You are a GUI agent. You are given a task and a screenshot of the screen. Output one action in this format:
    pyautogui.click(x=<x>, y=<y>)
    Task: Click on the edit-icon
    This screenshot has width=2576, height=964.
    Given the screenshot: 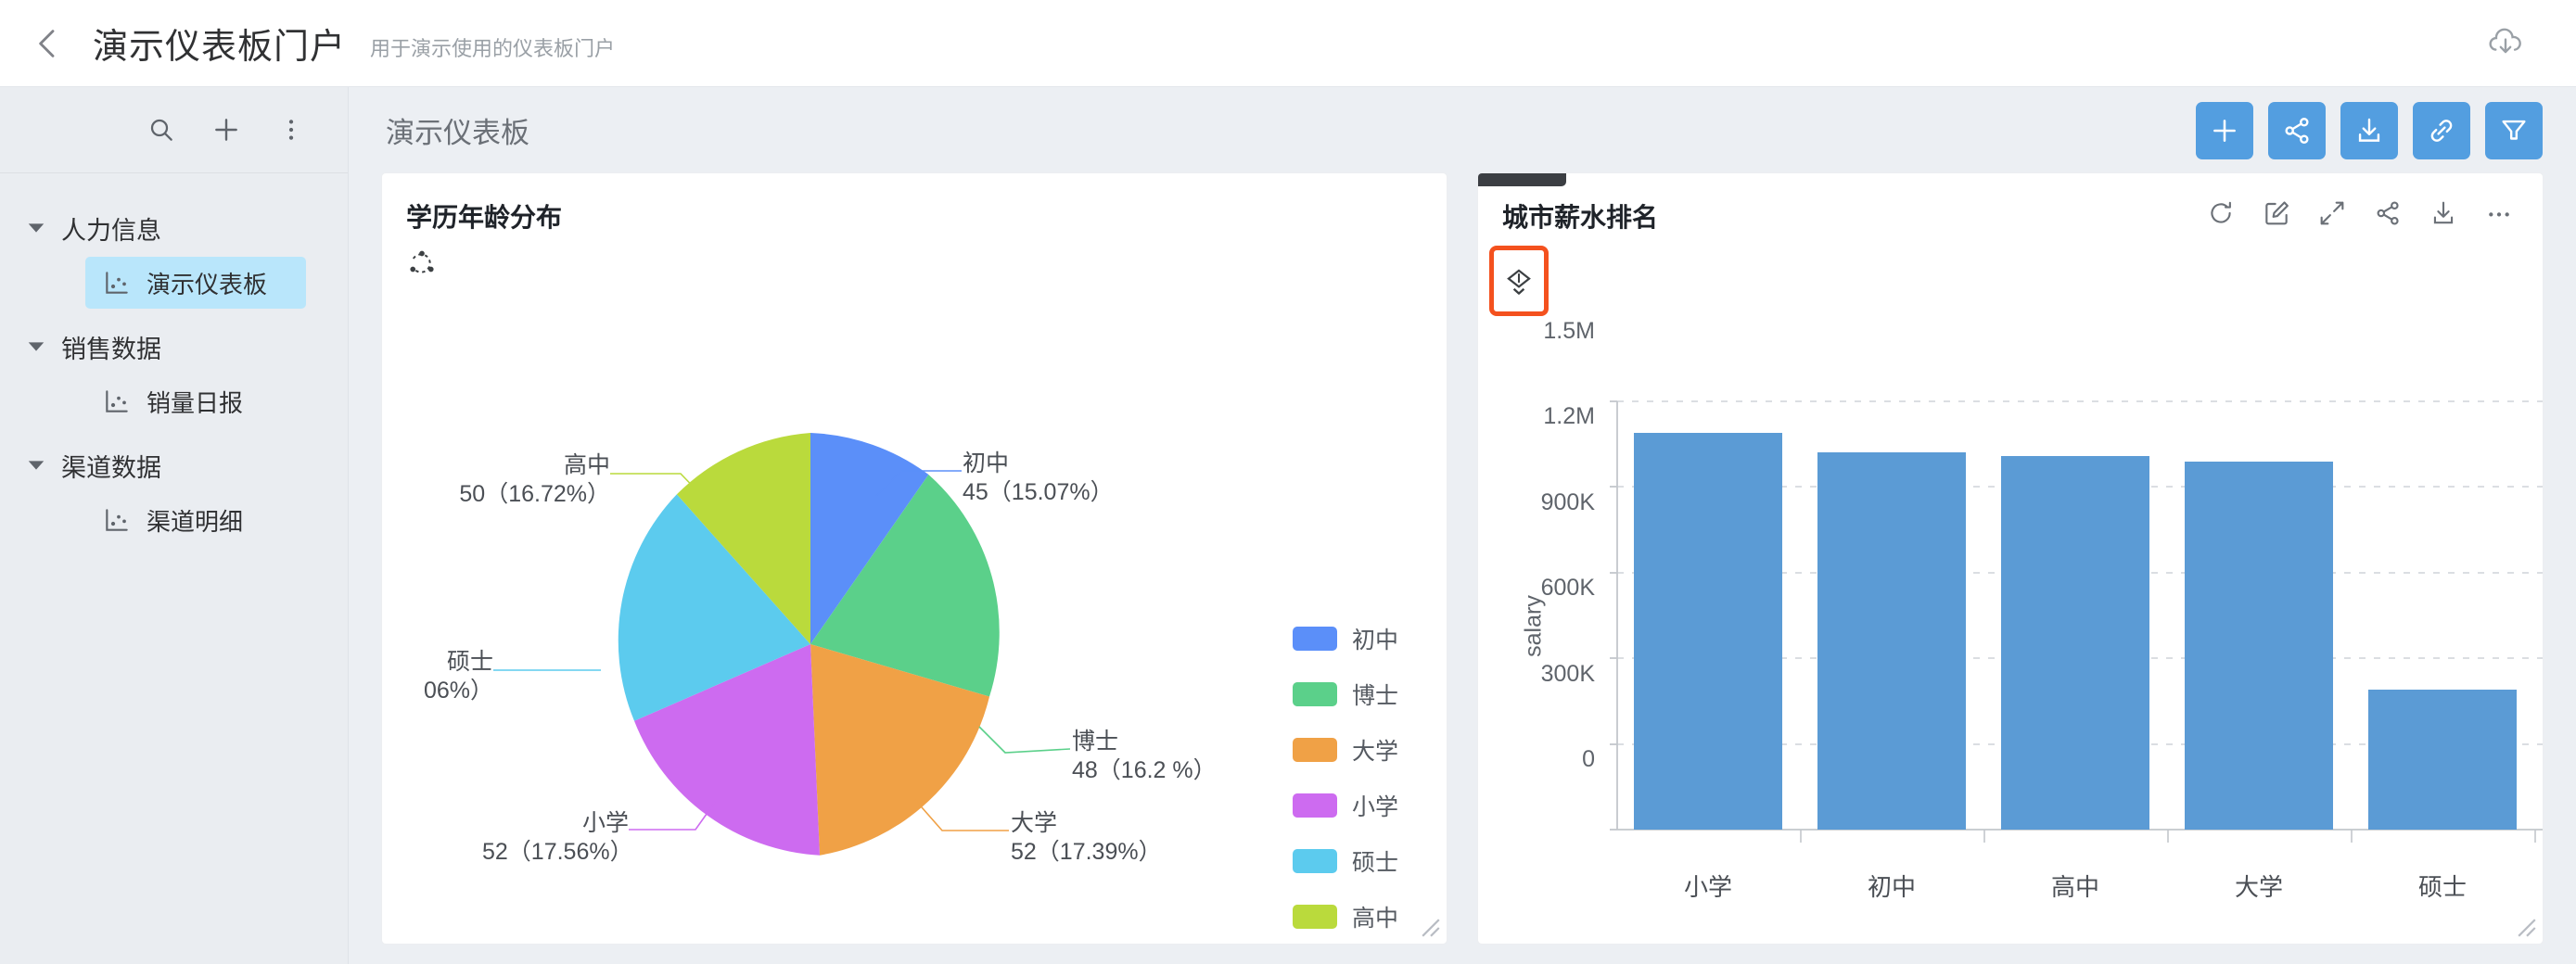 What is the action you would take?
    pyautogui.click(x=2276, y=213)
    